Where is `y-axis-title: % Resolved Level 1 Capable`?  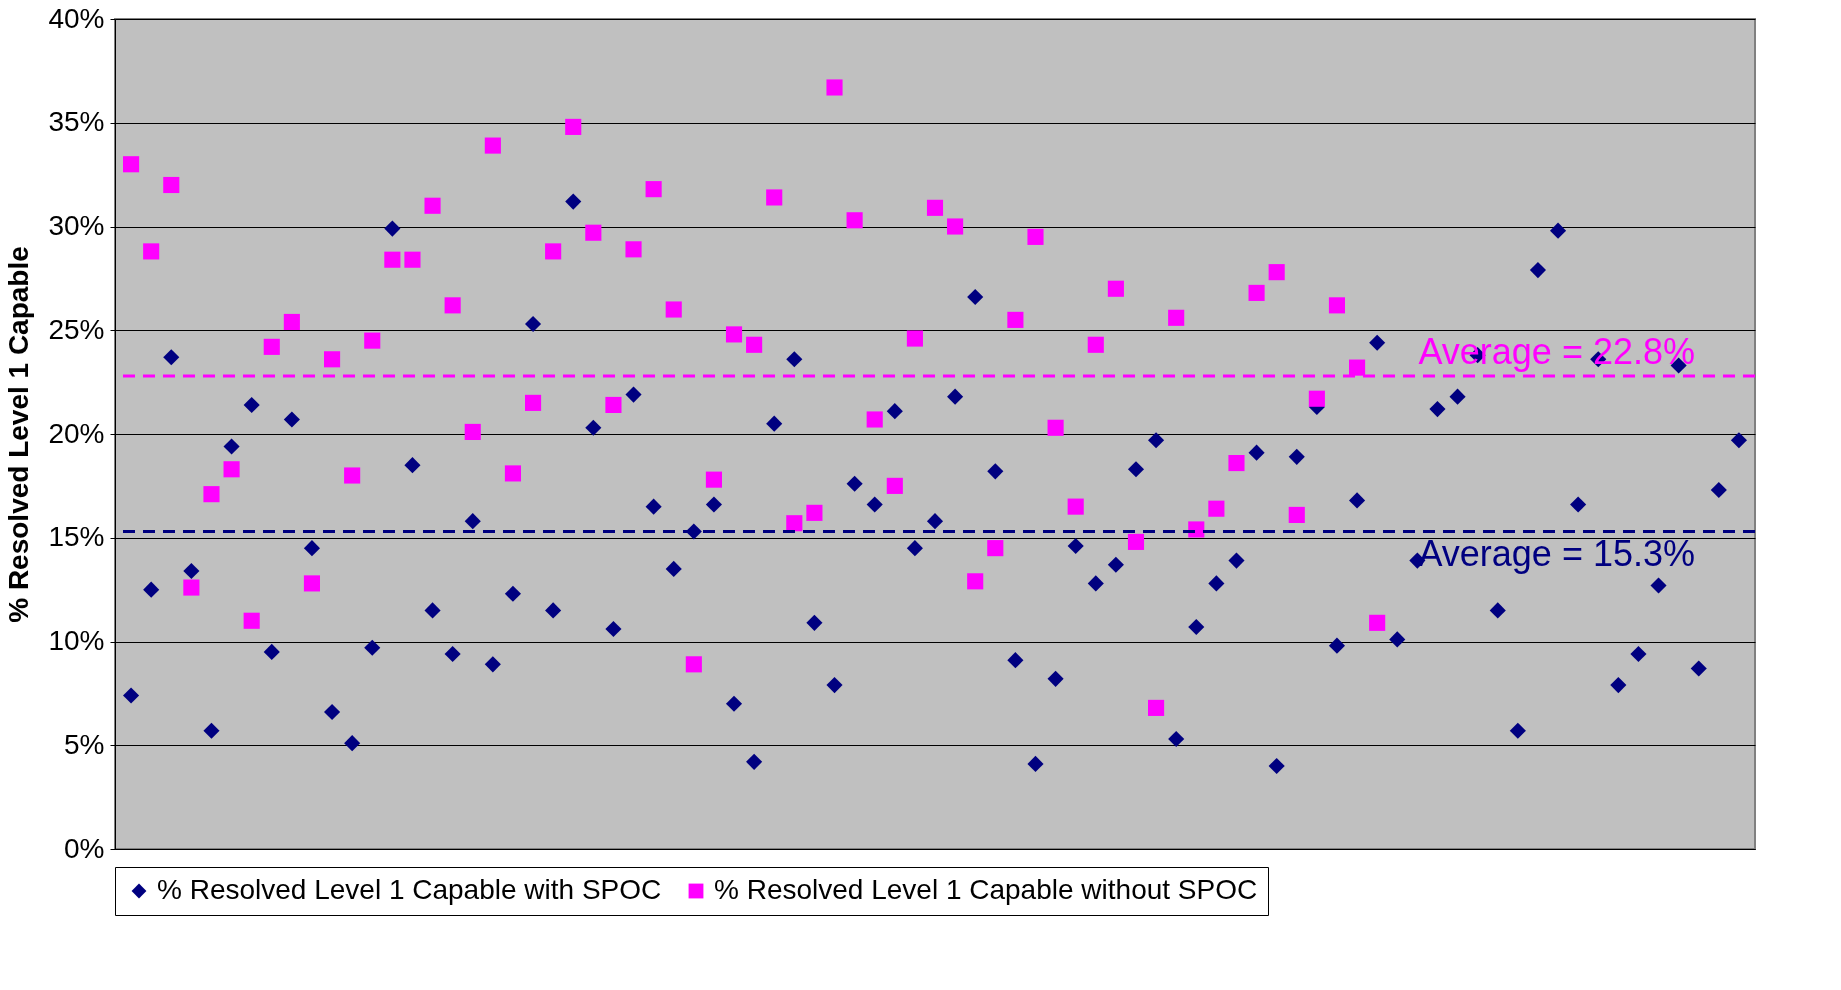 y-axis-title: % Resolved Level 1 Capable is located at coordinates (19, 434).